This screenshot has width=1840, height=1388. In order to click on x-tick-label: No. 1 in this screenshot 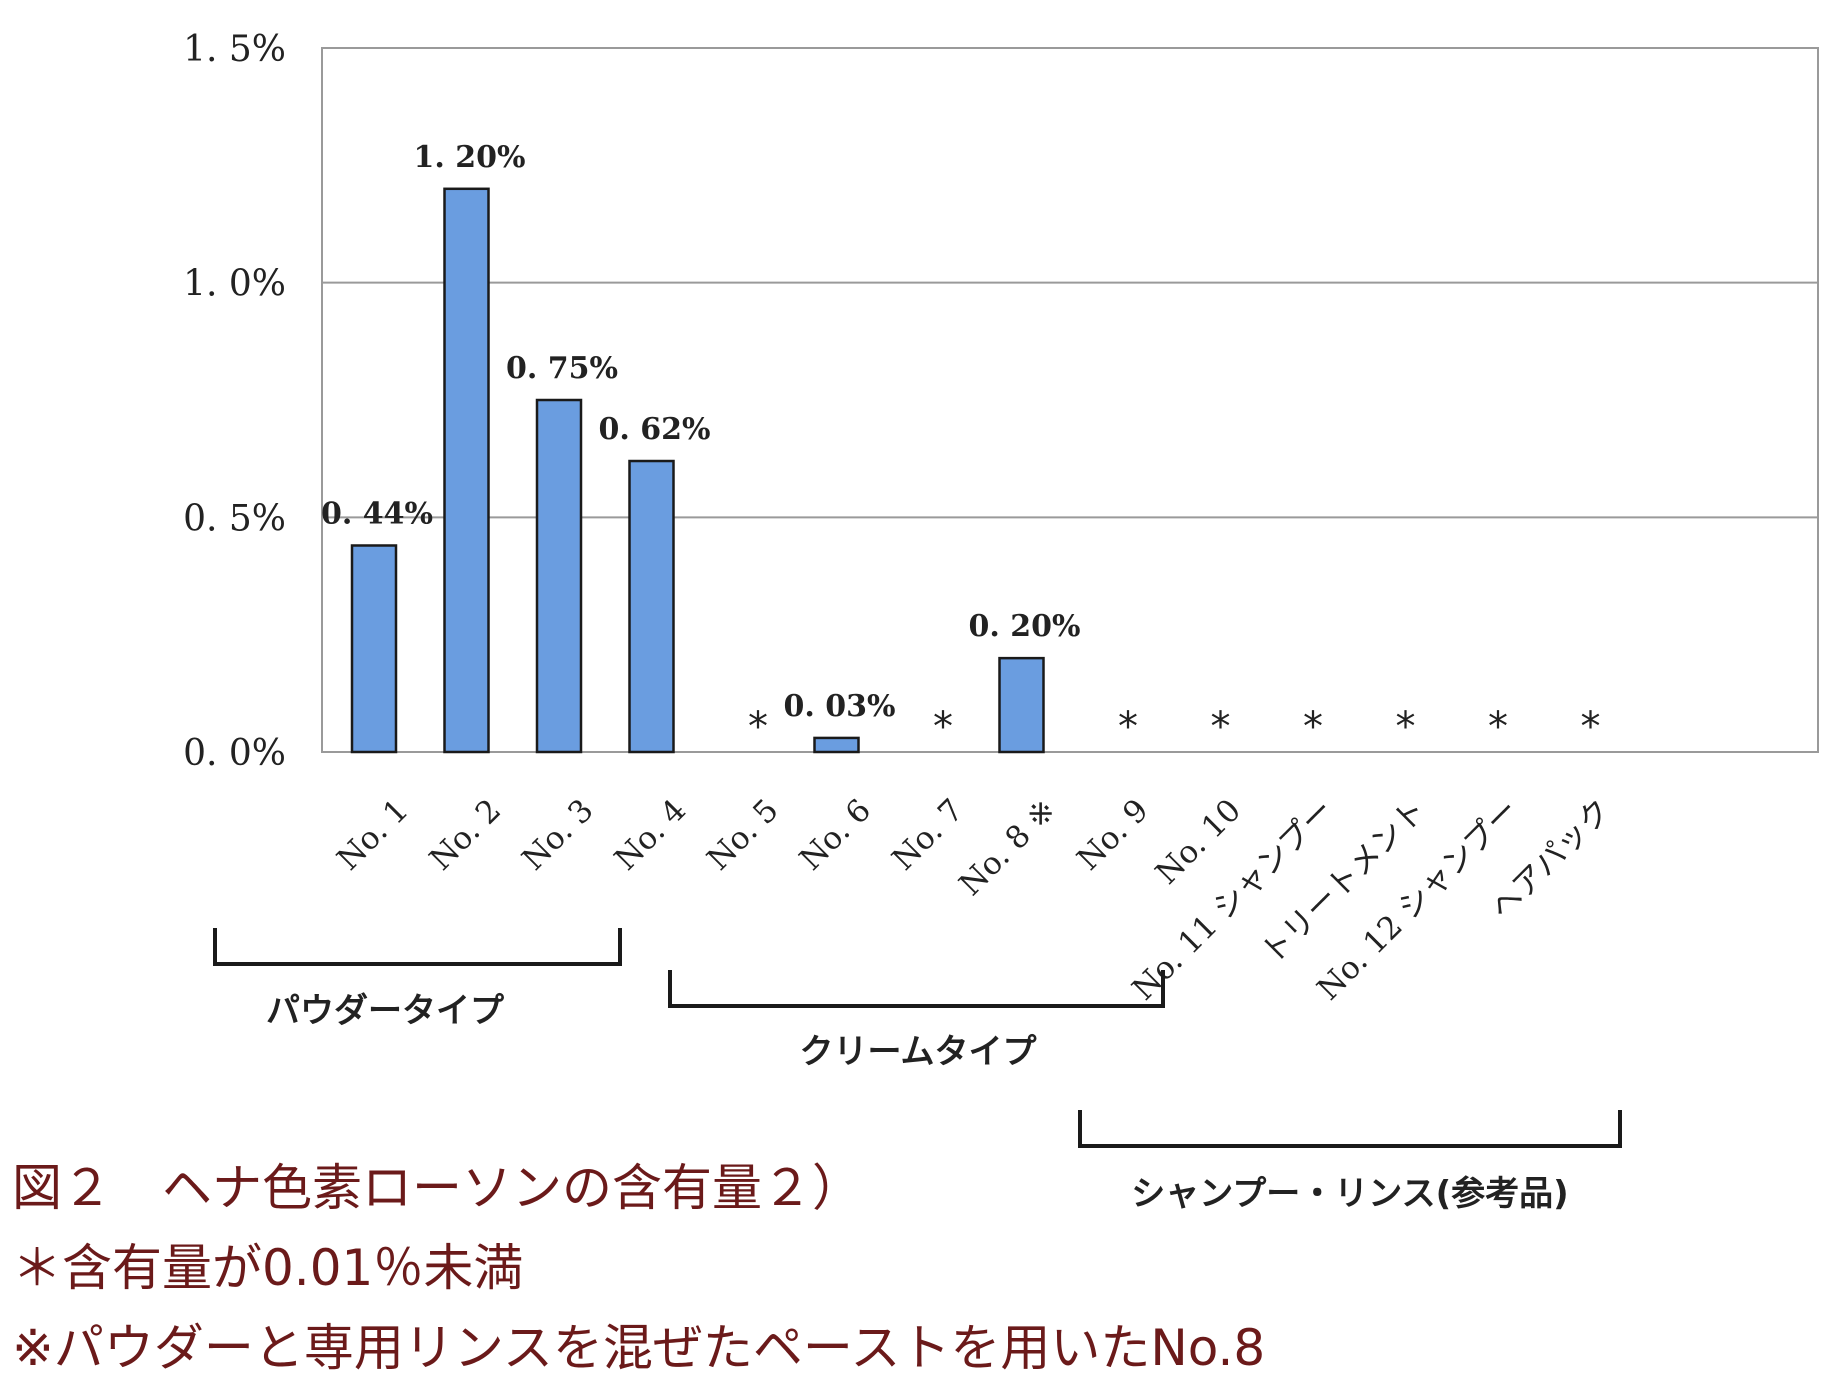, I will do `click(372, 834)`.